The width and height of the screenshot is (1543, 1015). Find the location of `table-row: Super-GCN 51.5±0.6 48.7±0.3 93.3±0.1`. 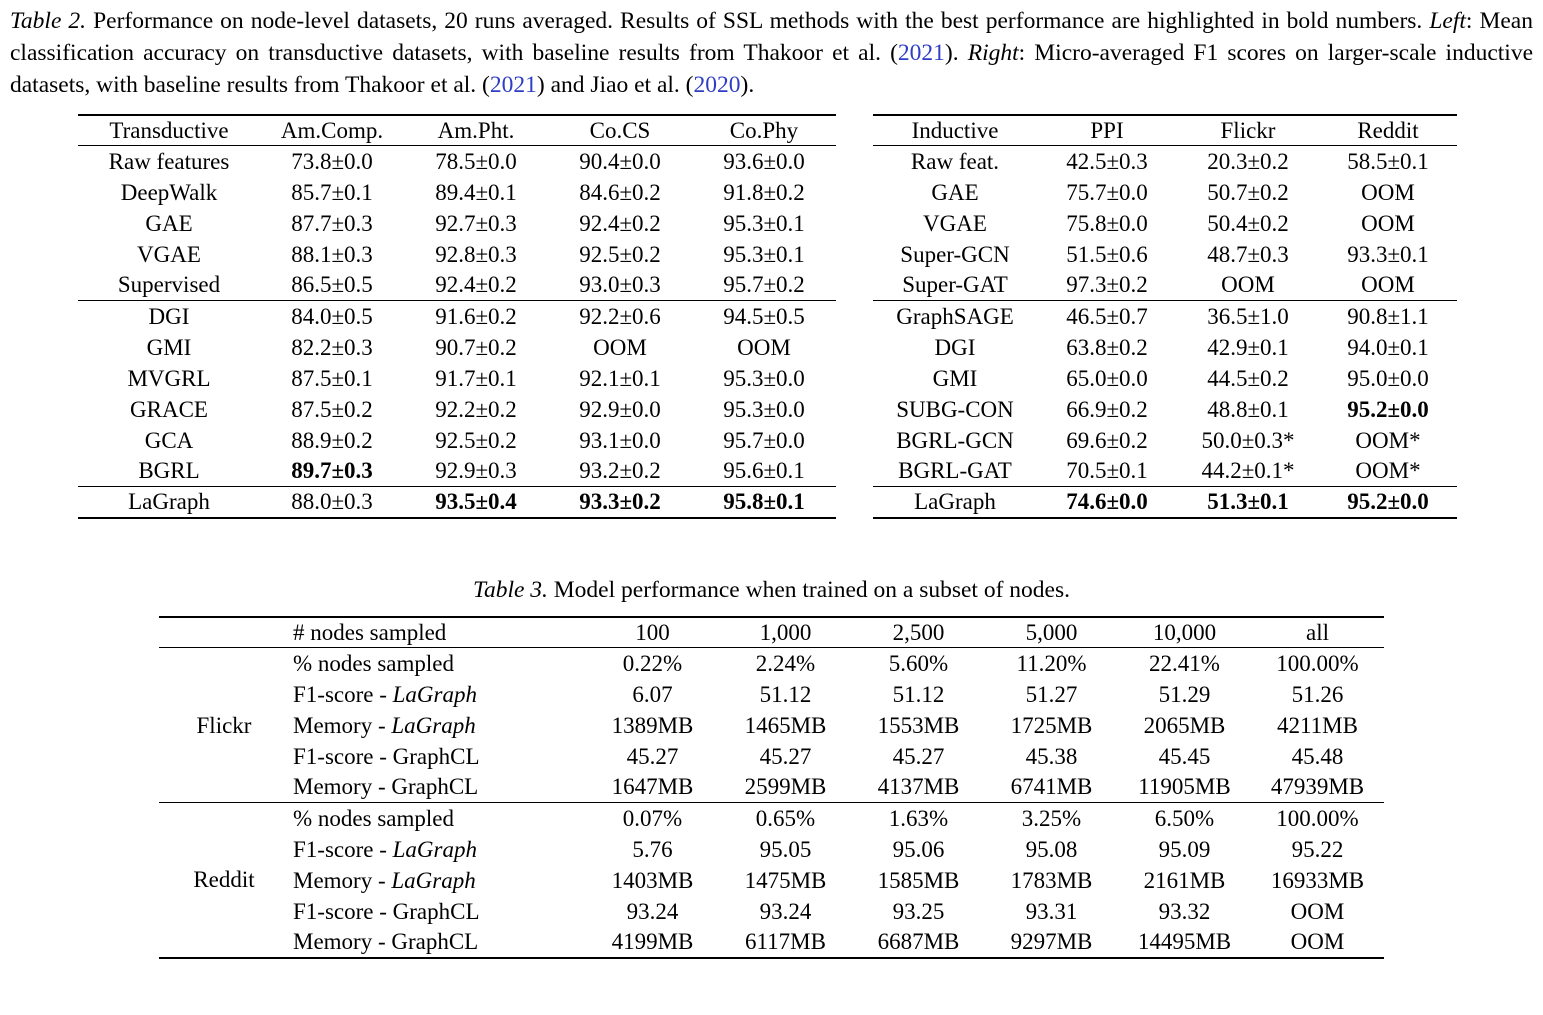

table-row: Super-GCN 51.5±0.6 48.7±0.3 93.3±0.1 is located at coordinates (1165, 254).